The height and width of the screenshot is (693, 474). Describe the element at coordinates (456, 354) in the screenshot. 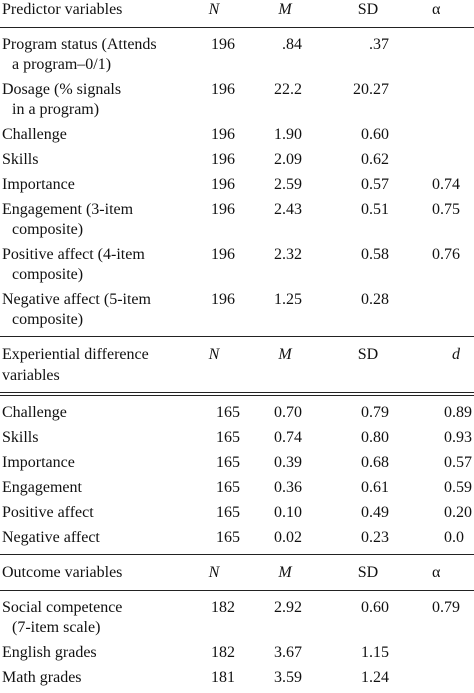

I see `header-last: d` at that location.